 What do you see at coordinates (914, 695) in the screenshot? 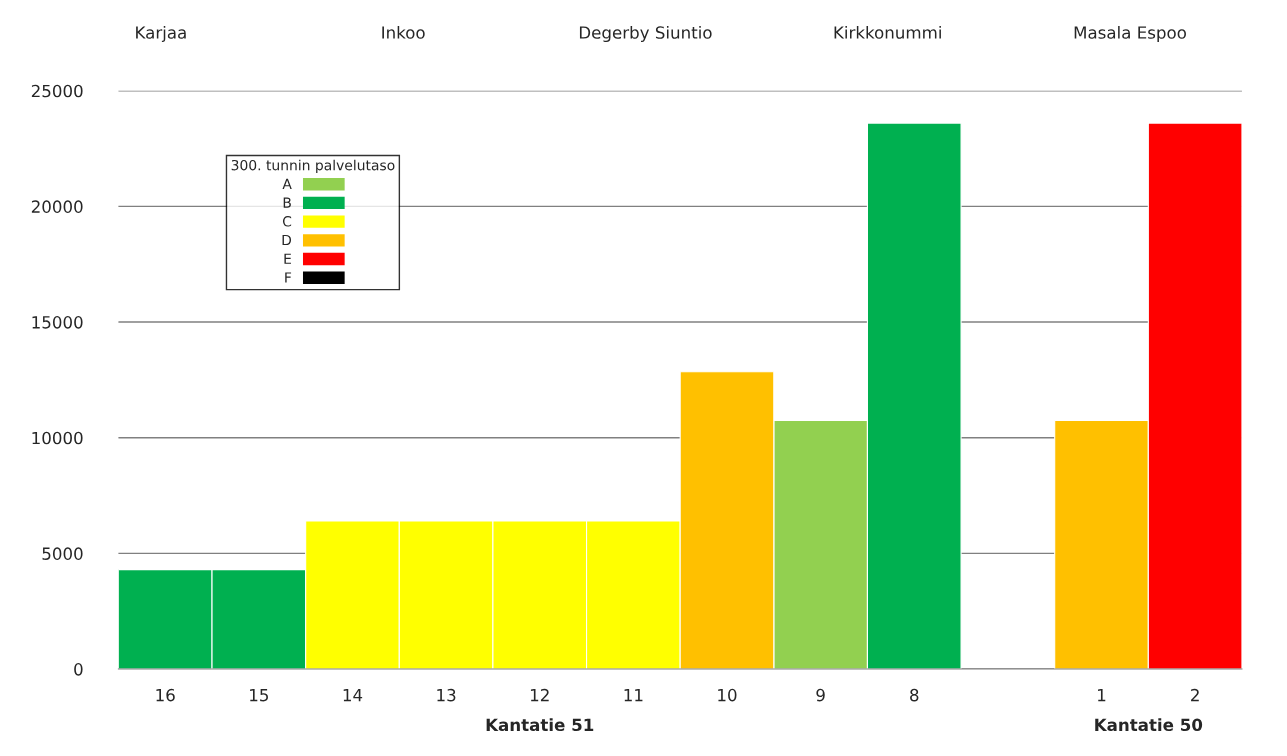
I see `x-tick-label: 8` at bounding box center [914, 695].